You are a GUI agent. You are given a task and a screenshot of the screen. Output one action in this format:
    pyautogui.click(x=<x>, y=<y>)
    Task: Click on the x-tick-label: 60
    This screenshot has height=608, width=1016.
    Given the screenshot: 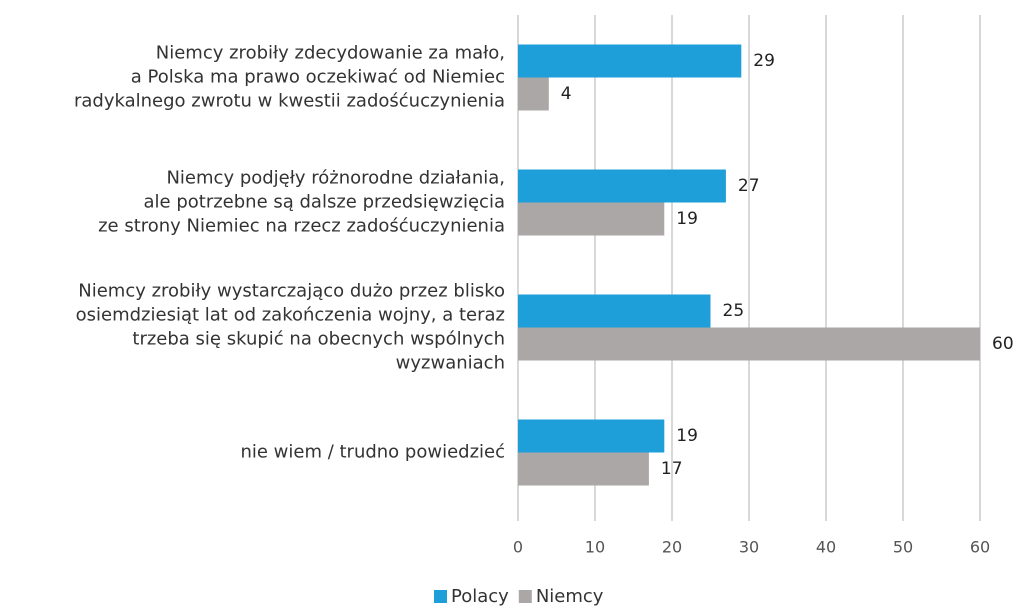 What is the action you would take?
    pyautogui.click(x=980, y=547)
    